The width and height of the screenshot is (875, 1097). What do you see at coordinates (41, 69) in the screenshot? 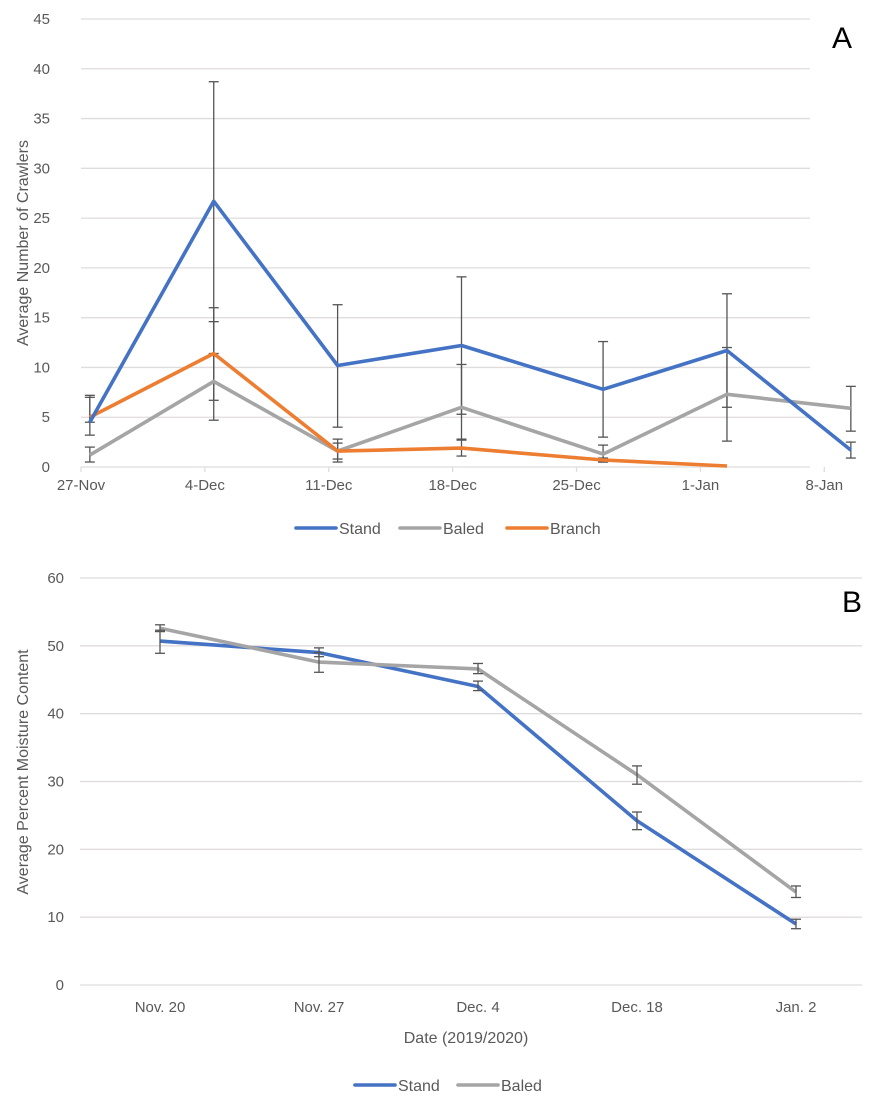
I see `chart-a-y-tick-label: 40` at bounding box center [41, 69].